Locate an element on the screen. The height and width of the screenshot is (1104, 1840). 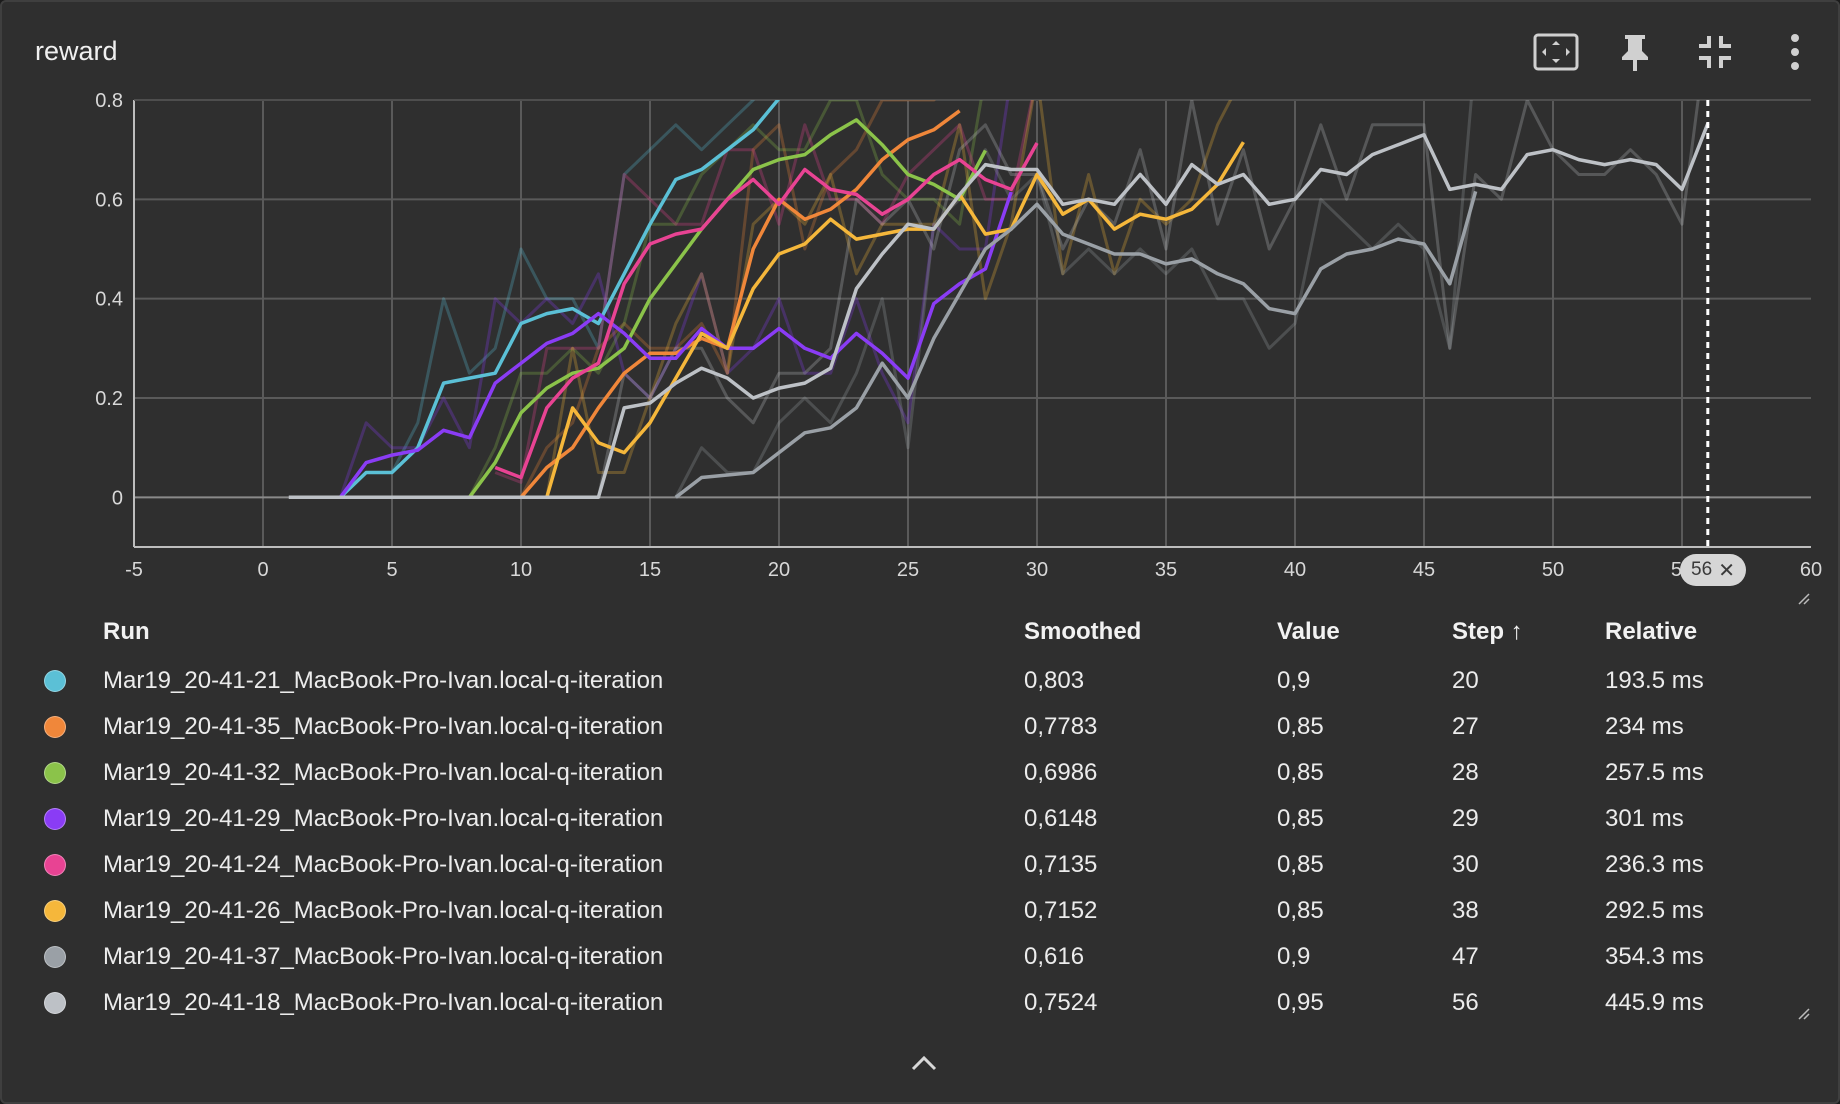
close-icon: ✕ is located at coordinates (1726, 570).